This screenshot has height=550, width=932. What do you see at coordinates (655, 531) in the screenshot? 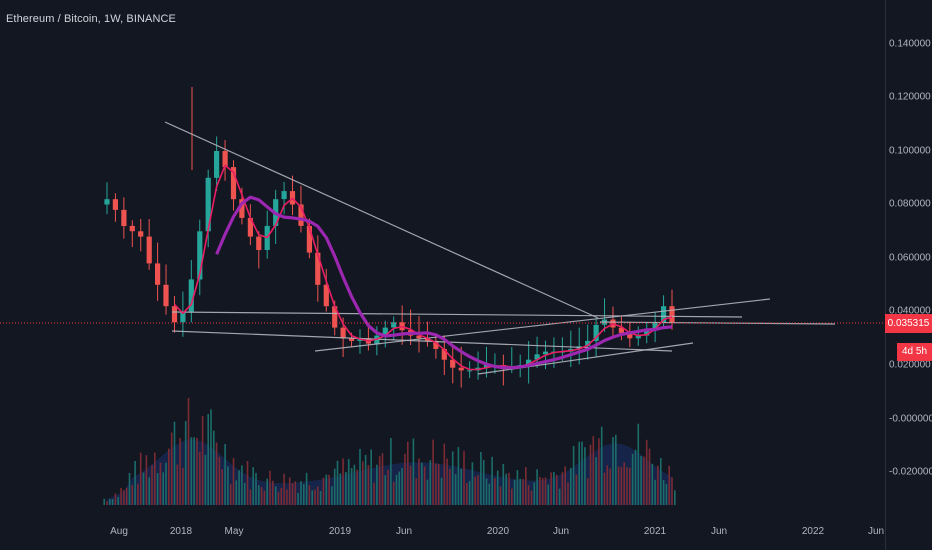
I see `x-tick-label: 2021` at bounding box center [655, 531].